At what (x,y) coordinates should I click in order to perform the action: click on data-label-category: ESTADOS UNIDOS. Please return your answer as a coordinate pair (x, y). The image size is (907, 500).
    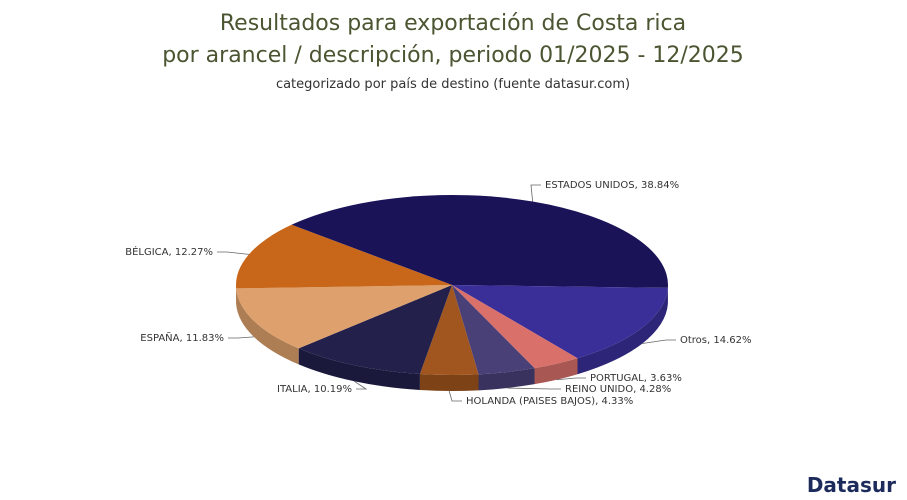
    Looking at the image, I should click on (590, 185).